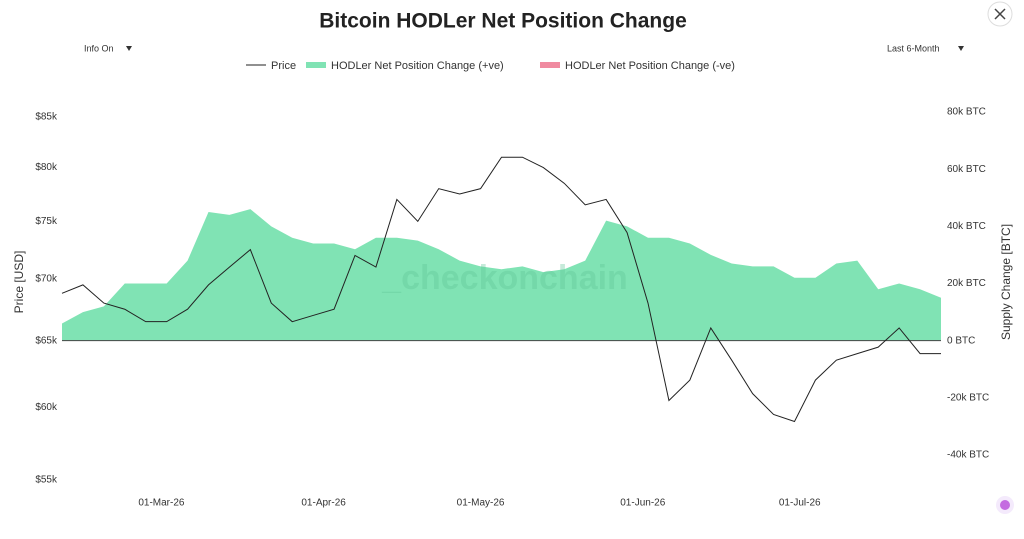 This screenshot has width=1024, height=539. Describe the element at coordinates (283, 66) in the screenshot. I see `legend-label: Price` at that location.